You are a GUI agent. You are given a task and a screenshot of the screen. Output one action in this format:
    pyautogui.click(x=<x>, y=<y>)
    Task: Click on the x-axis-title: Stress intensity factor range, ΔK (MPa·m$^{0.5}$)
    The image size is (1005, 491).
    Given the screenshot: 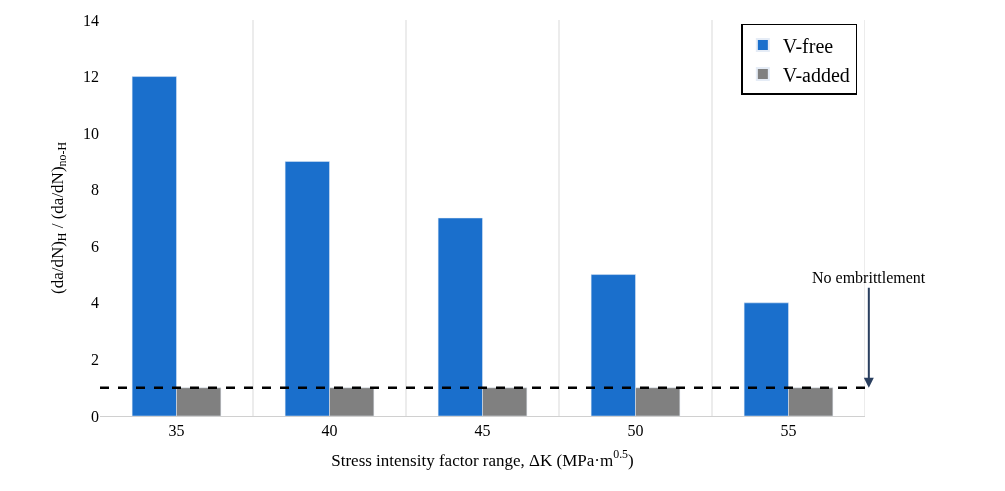 What is the action you would take?
    pyautogui.click(x=482, y=458)
    